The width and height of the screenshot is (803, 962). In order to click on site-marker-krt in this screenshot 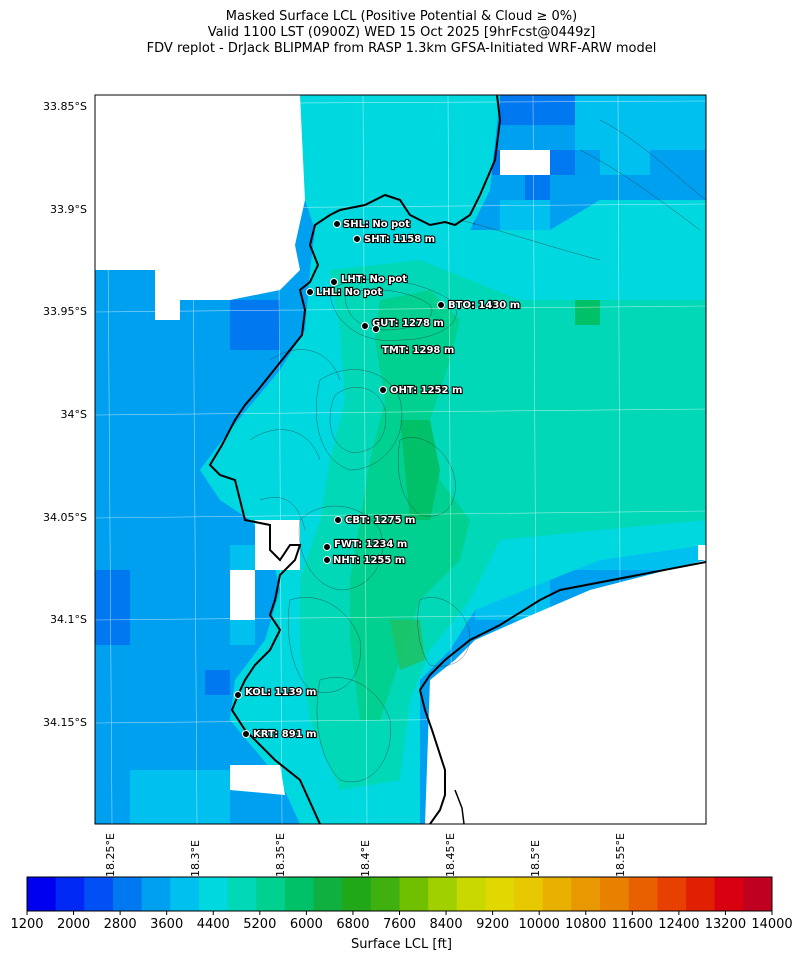, I will do `click(246, 734)`.